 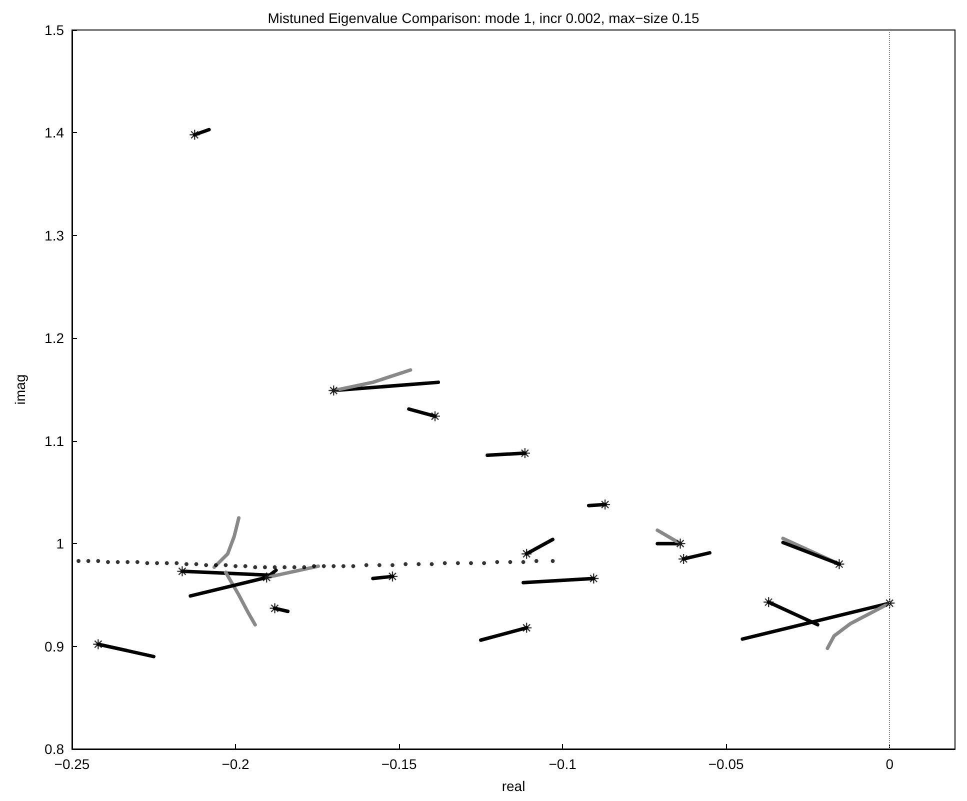 What do you see at coordinates (484, 18) in the screenshot?
I see `chart-title: Mistuned Eigenvalue Comparison: mode 1, incr 0.002, max−size 0.15` at bounding box center [484, 18].